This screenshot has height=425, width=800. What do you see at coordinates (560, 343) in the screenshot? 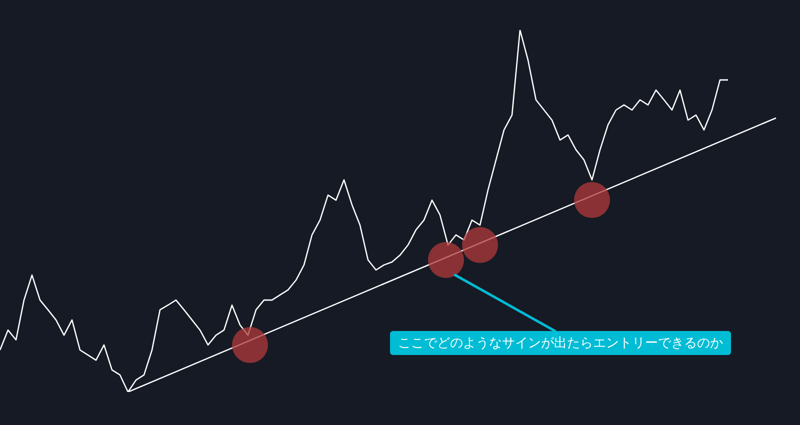
I see `annotation: ここでどのようなサインが出たらエントリーできるのか` at bounding box center [560, 343].